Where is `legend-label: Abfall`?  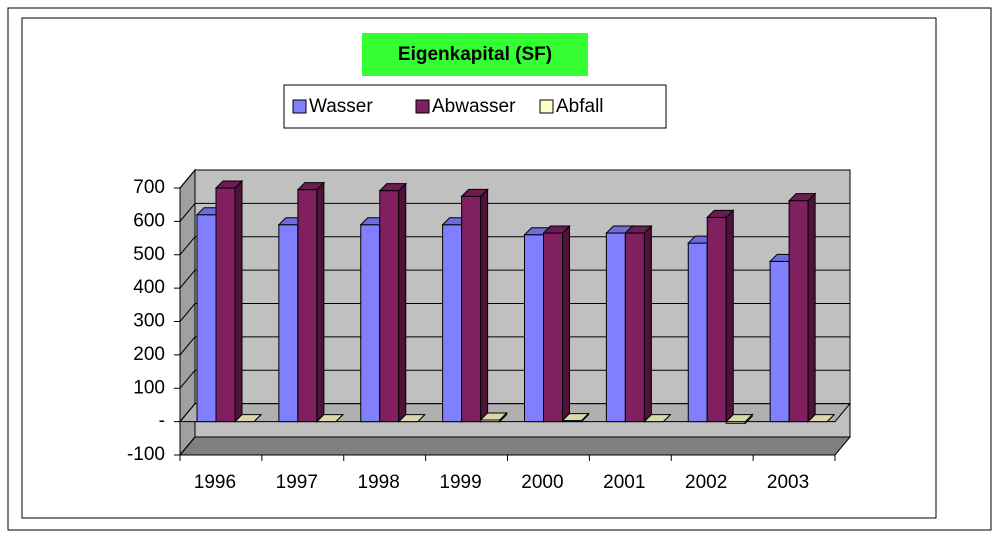
legend-label: Abfall is located at coordinates (580, 106).